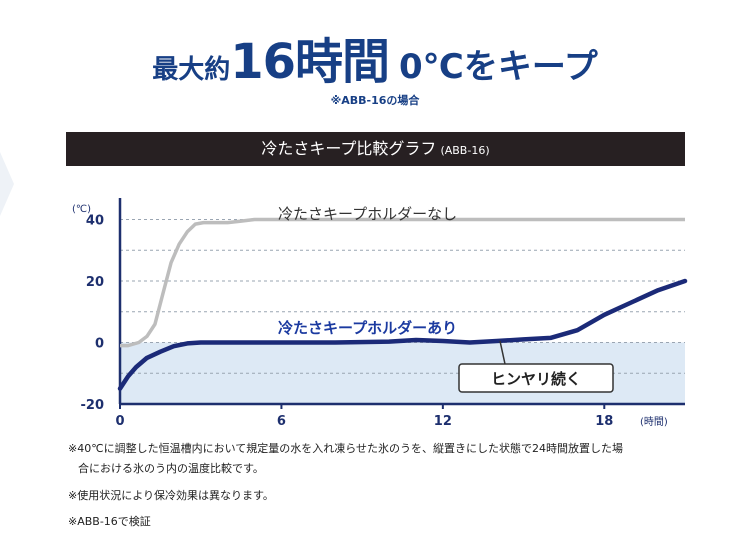 This screenshot has width=750, height=540. Describe the element at coordinates (604, 421) in the screenshot. I see `x-tick-label: 18` at that location.